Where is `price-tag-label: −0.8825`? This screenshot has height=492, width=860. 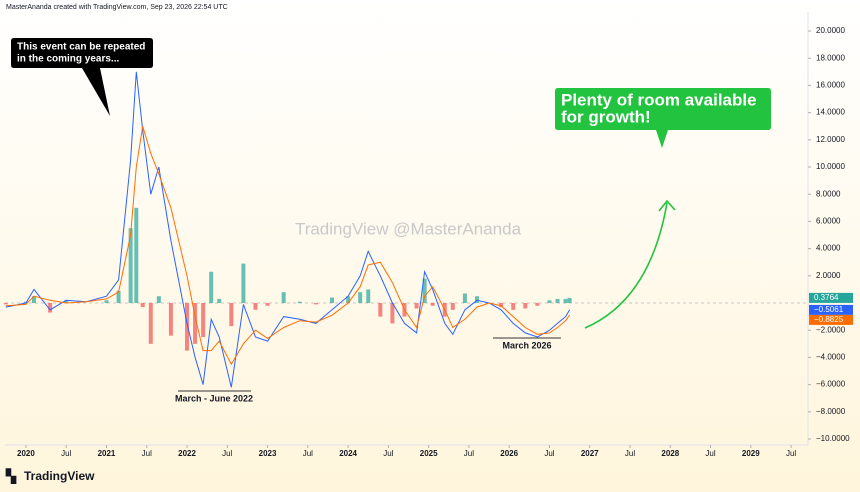 price-tag-label: −0.8825 is located at coordinates (829, 319).